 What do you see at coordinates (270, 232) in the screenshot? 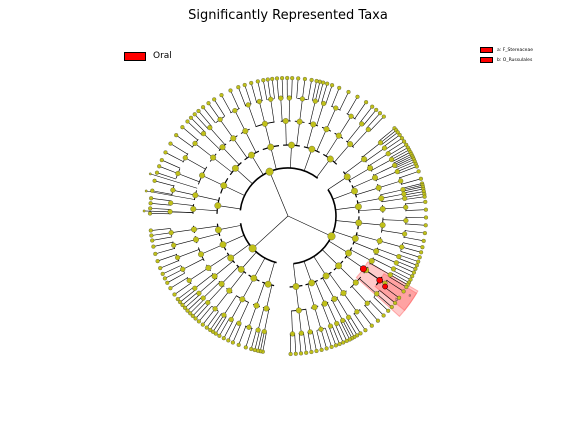
I see `class-branch` at bounding box center [270, 232].